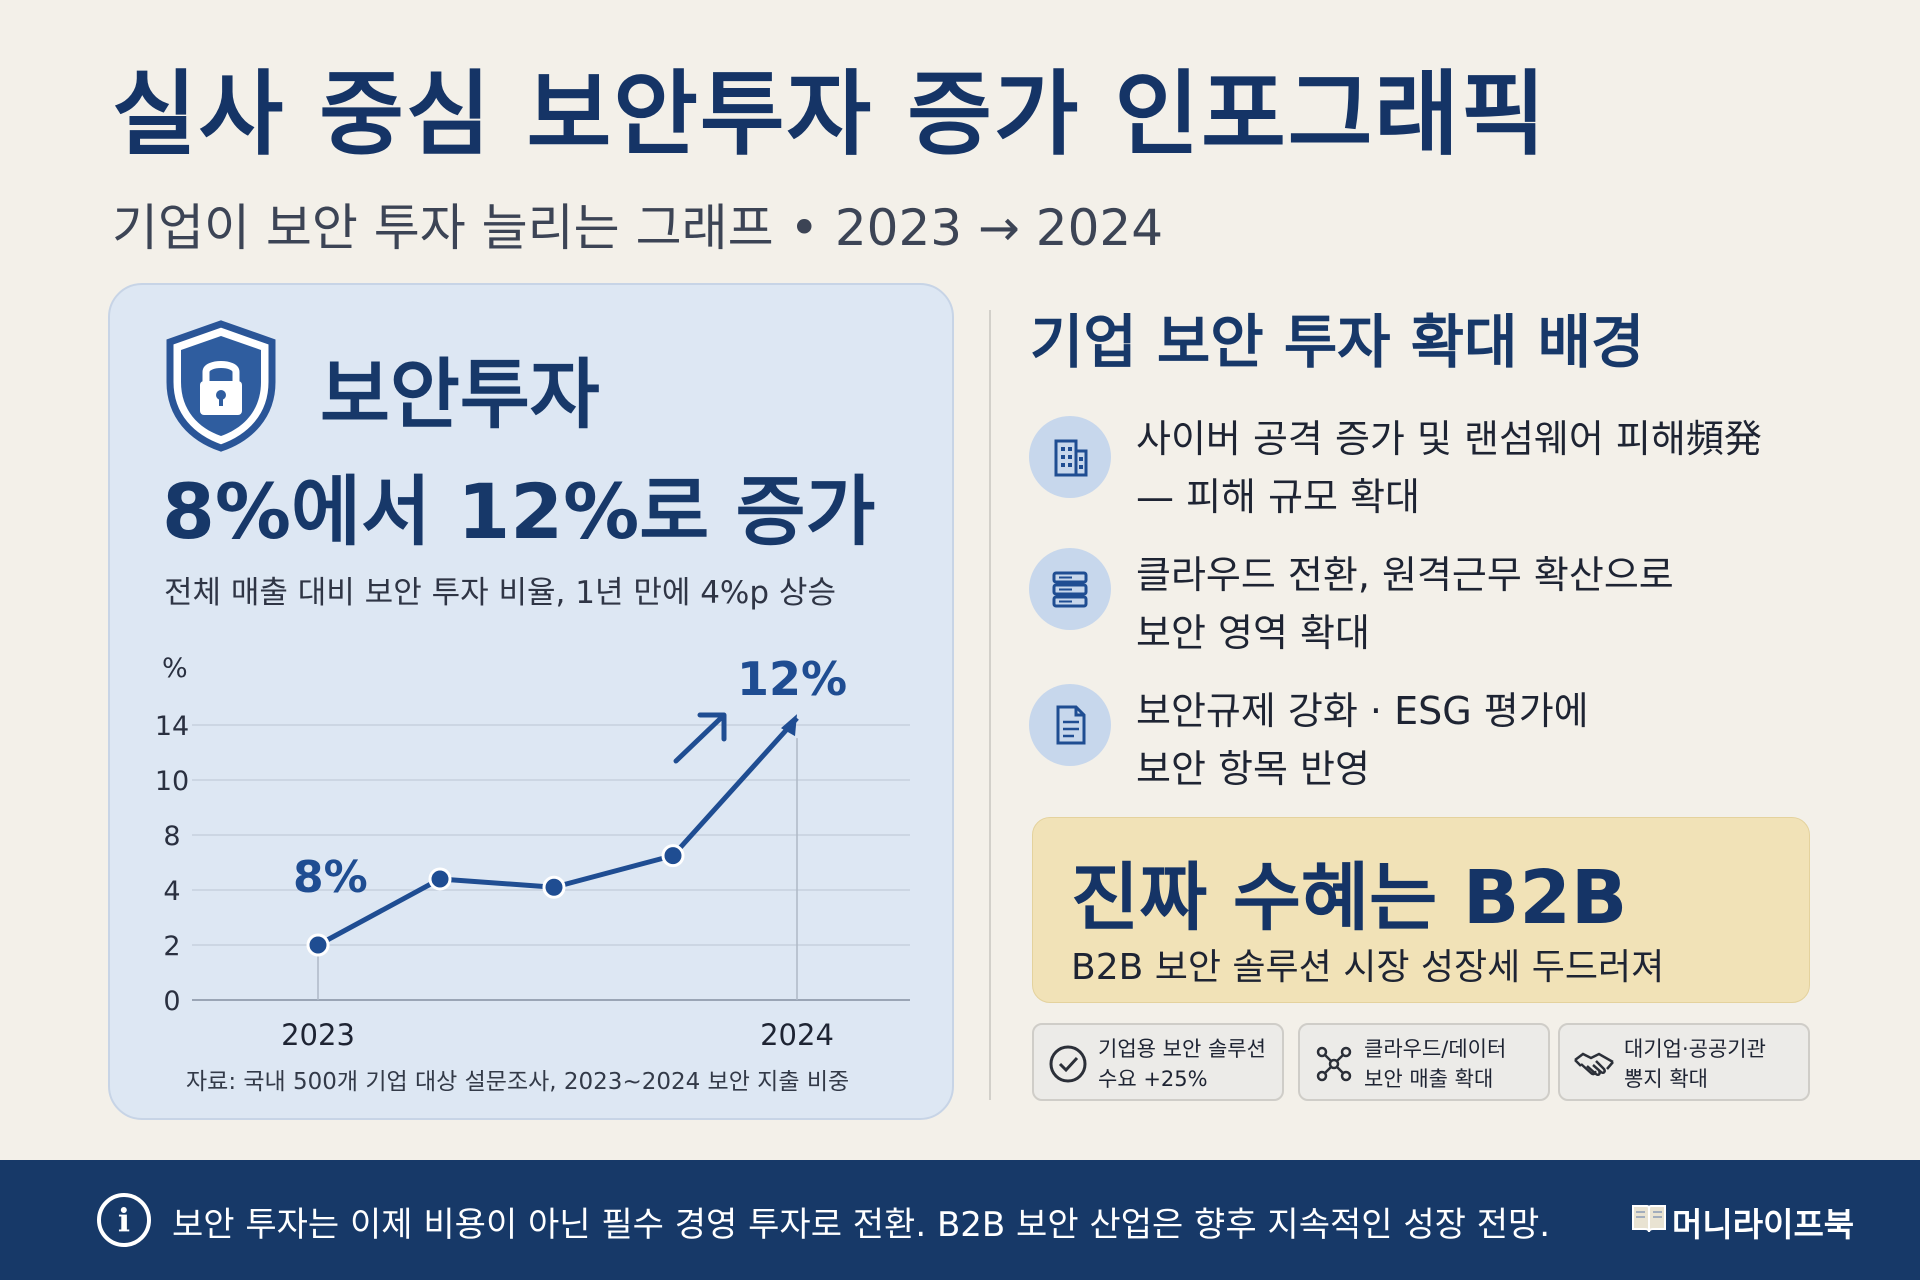  I want to click on trend-arrow-head, so click(712, 727).